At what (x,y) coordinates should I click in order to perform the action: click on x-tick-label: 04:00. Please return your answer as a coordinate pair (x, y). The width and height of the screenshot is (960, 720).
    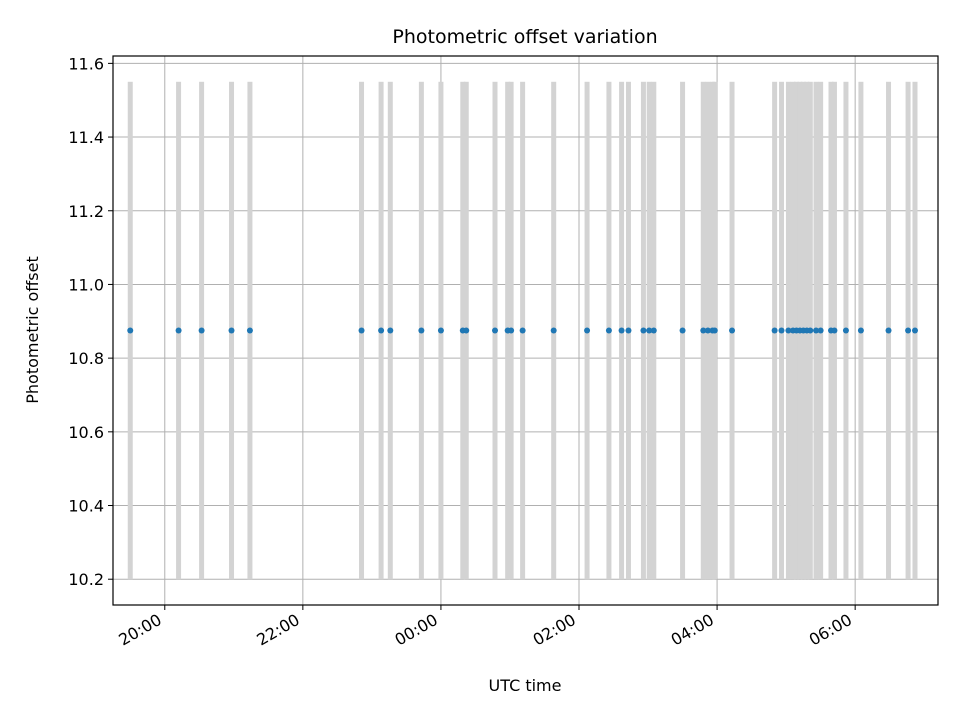
    Looking at the image, I should click on (692, 630).